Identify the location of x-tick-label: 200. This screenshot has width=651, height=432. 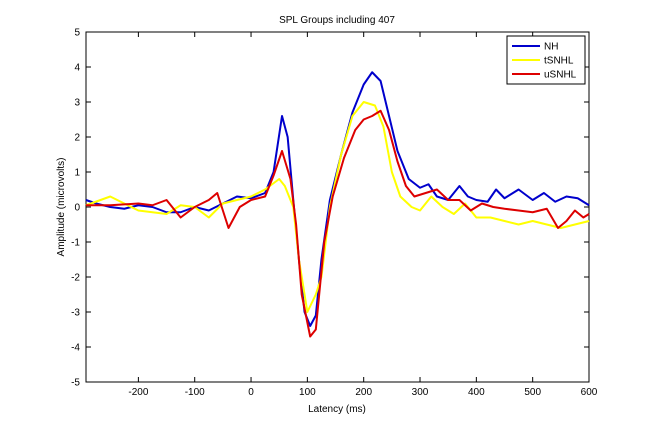
(363, 392).